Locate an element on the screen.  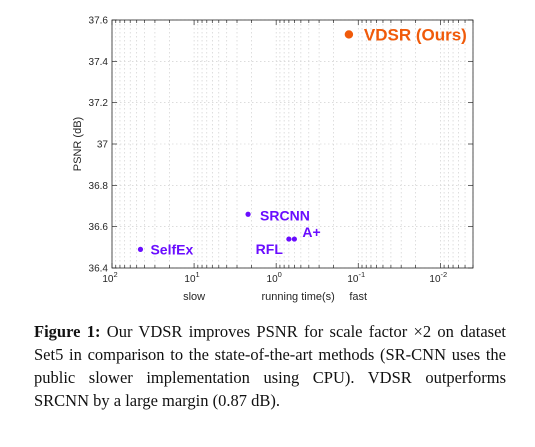
x-tick-label: 10¹ is located at coordinates (191, 277).